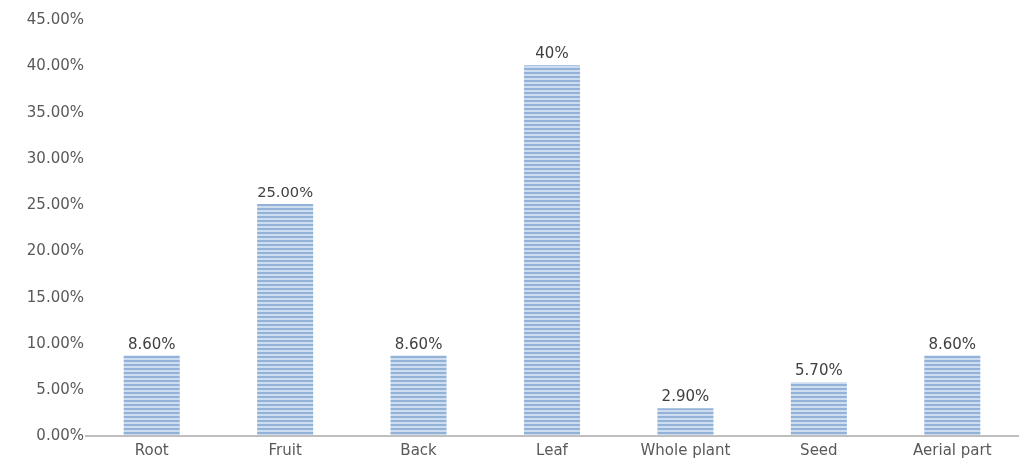  Describe the element at coordinates (55, 250) in the screenshot. I see `y-tick-label: 20.00%` at that location.